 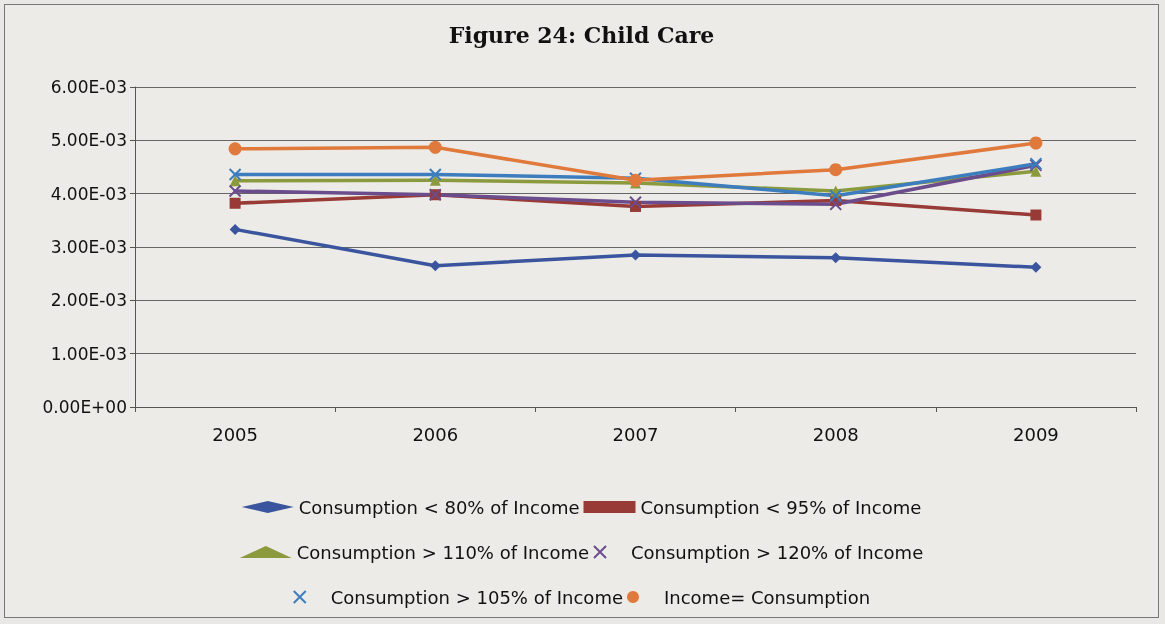 I want to click on y-tick-label: 0.00E+00, so click(x=84, y=407).